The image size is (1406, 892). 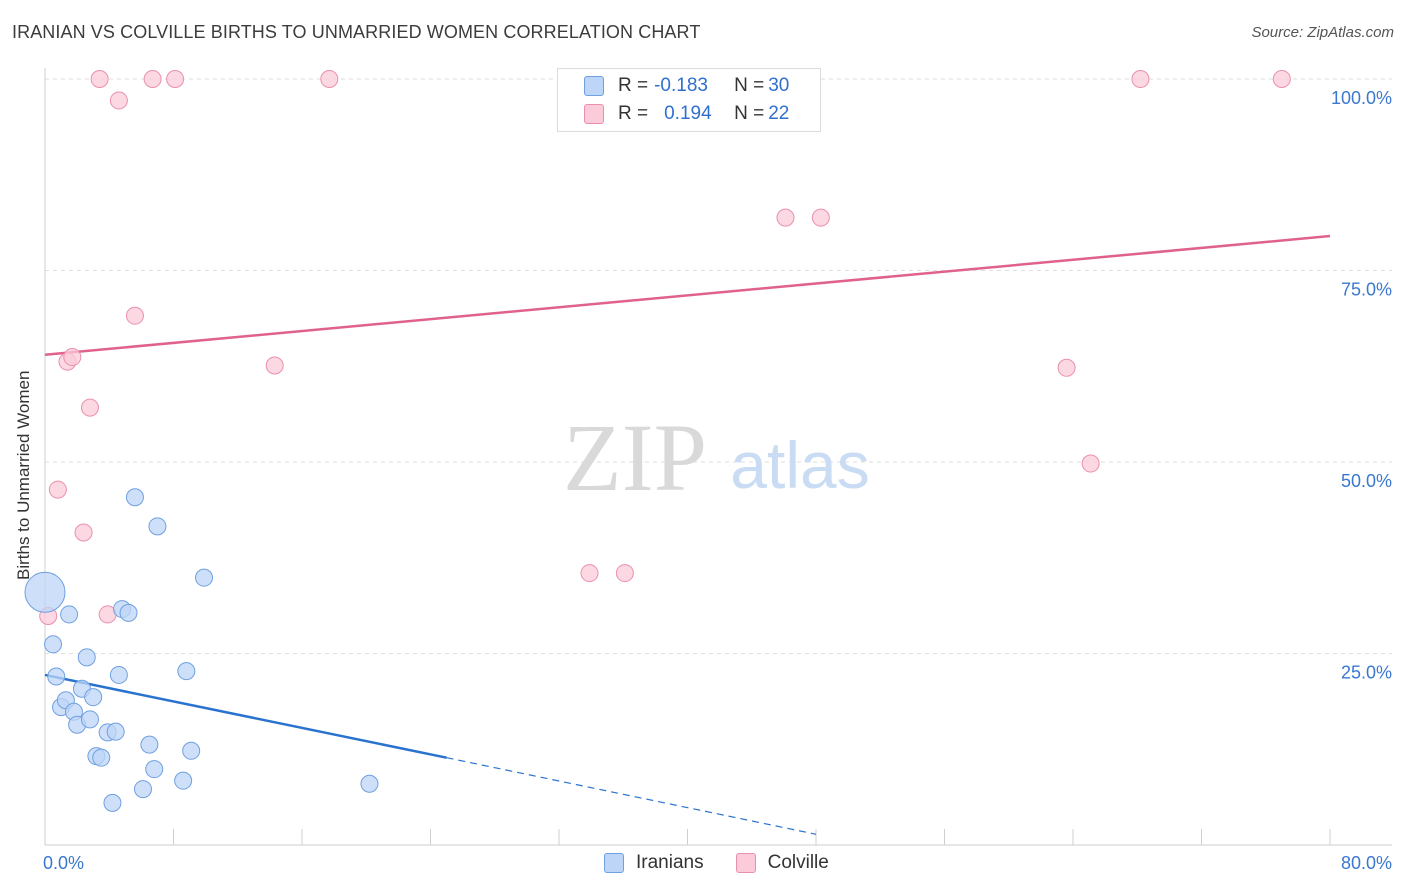 I want to click on legend-item-colville: Colville, so click(x=782, y=863).